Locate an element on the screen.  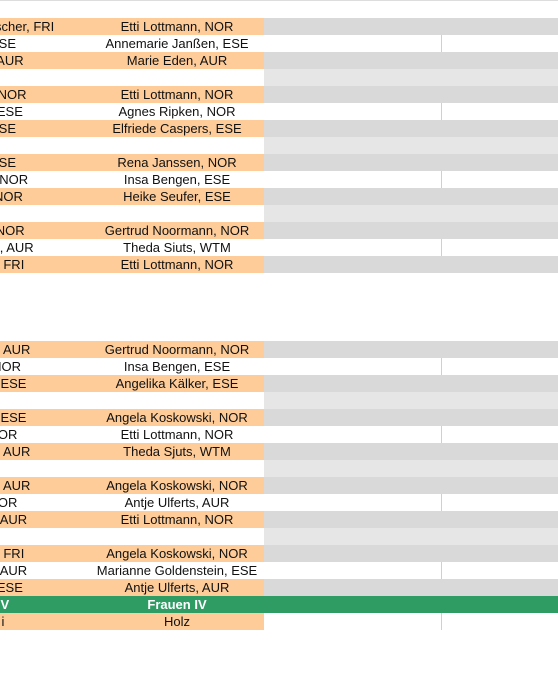
cell: Angela Koskowski, NOR is located at coordinates (177, 485).